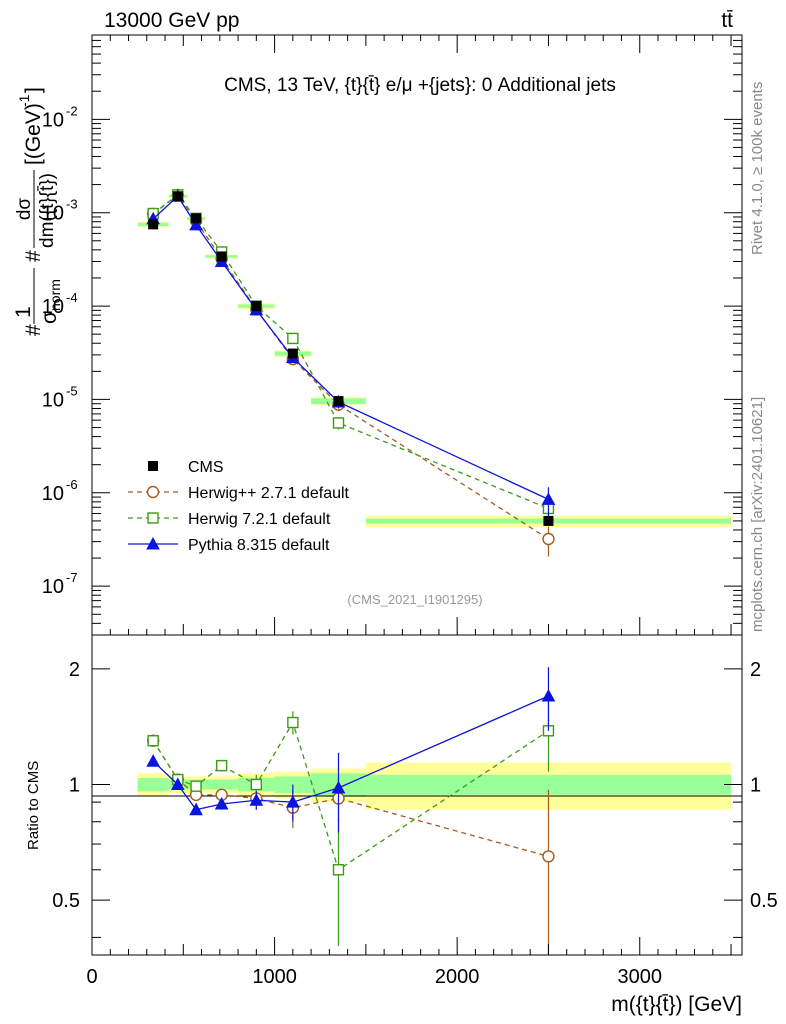  I want to click on y-main-tick-exp: -3, so click(72, 204).